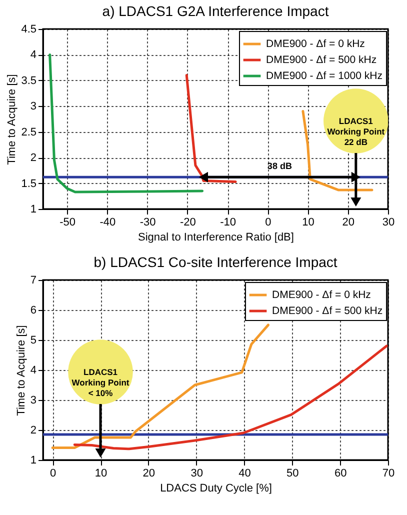 The width and height of the screenshot is (407, 515). What do you see at coordinates (244, 474) in the screenshot?
I see `x-tick-label: 40` at bounding box center [244, 474].